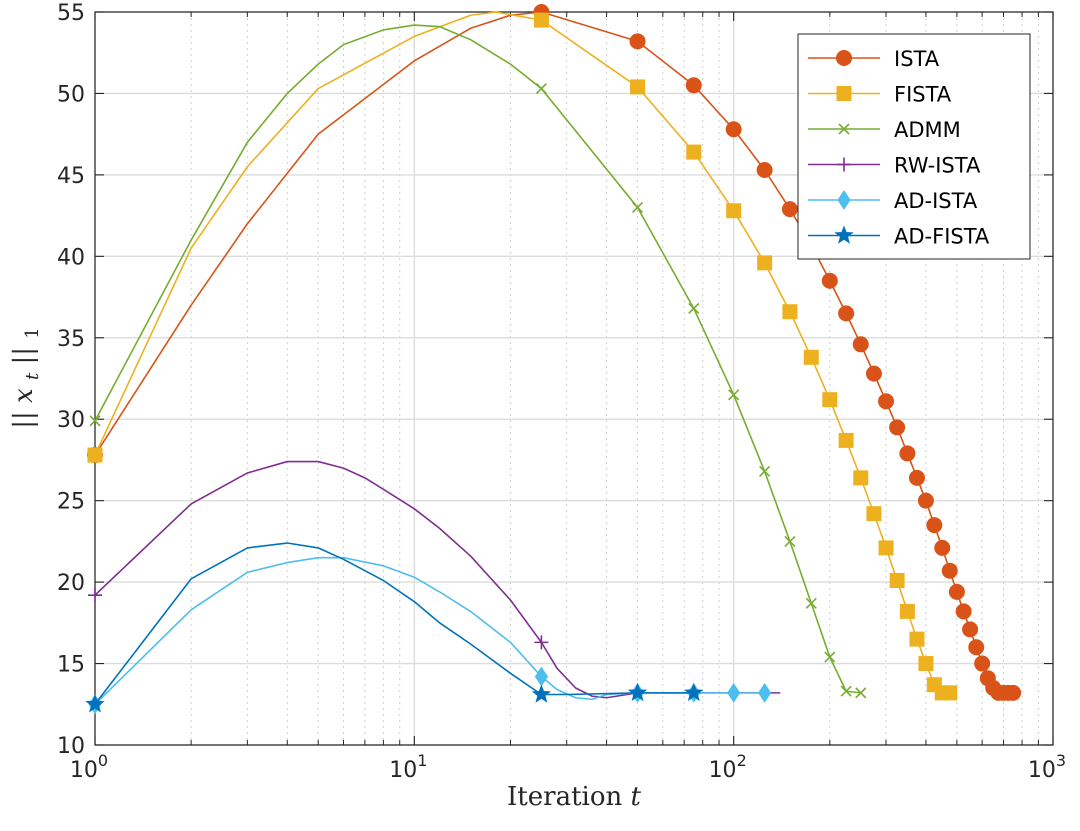  I want to click on legend-label-fista: FISTA, so click(923, 95).